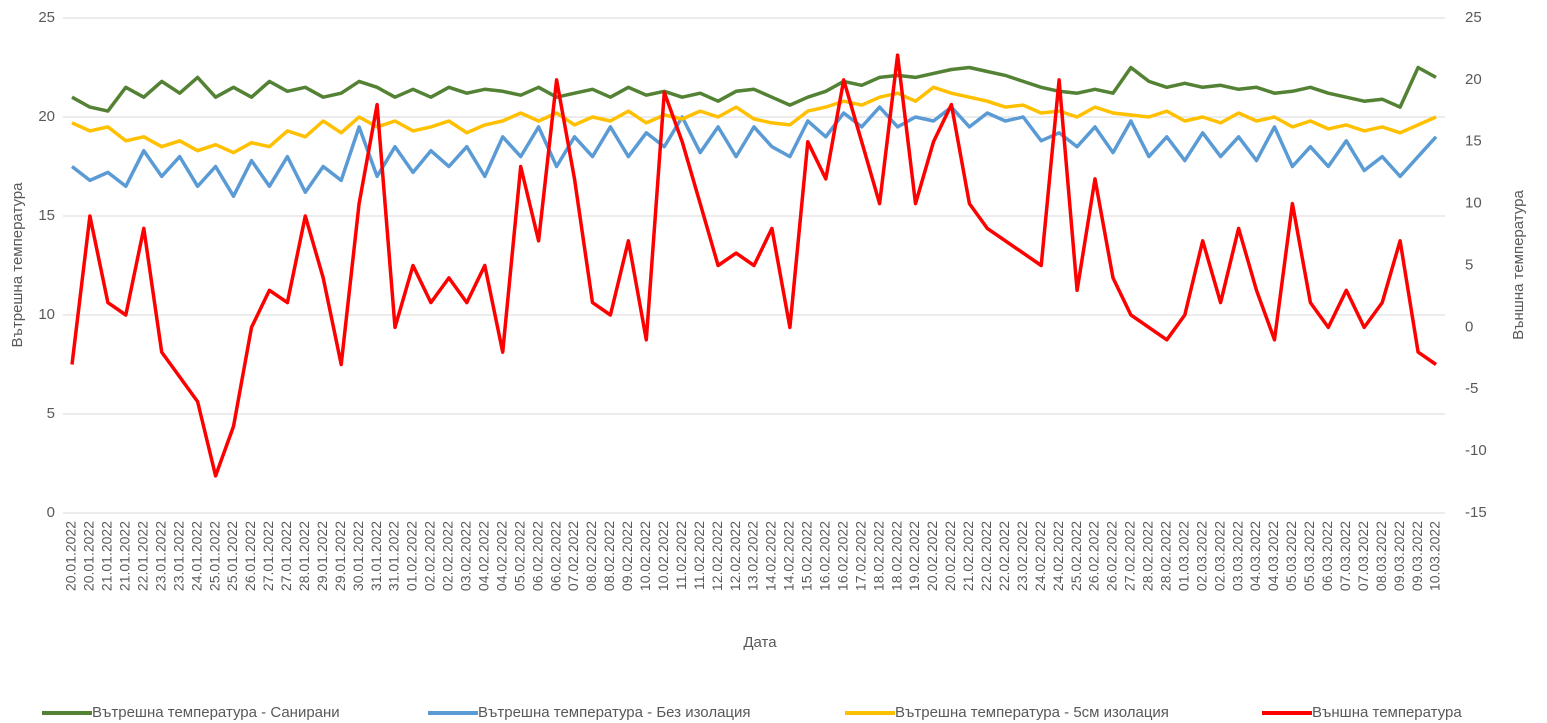 This screenshot has width=1547, height=723. What do you see at coordinates (1130, 556) in the screenshot?
I see `x-tick-label: 27.02.2022` at bounding box center [1130, 556].